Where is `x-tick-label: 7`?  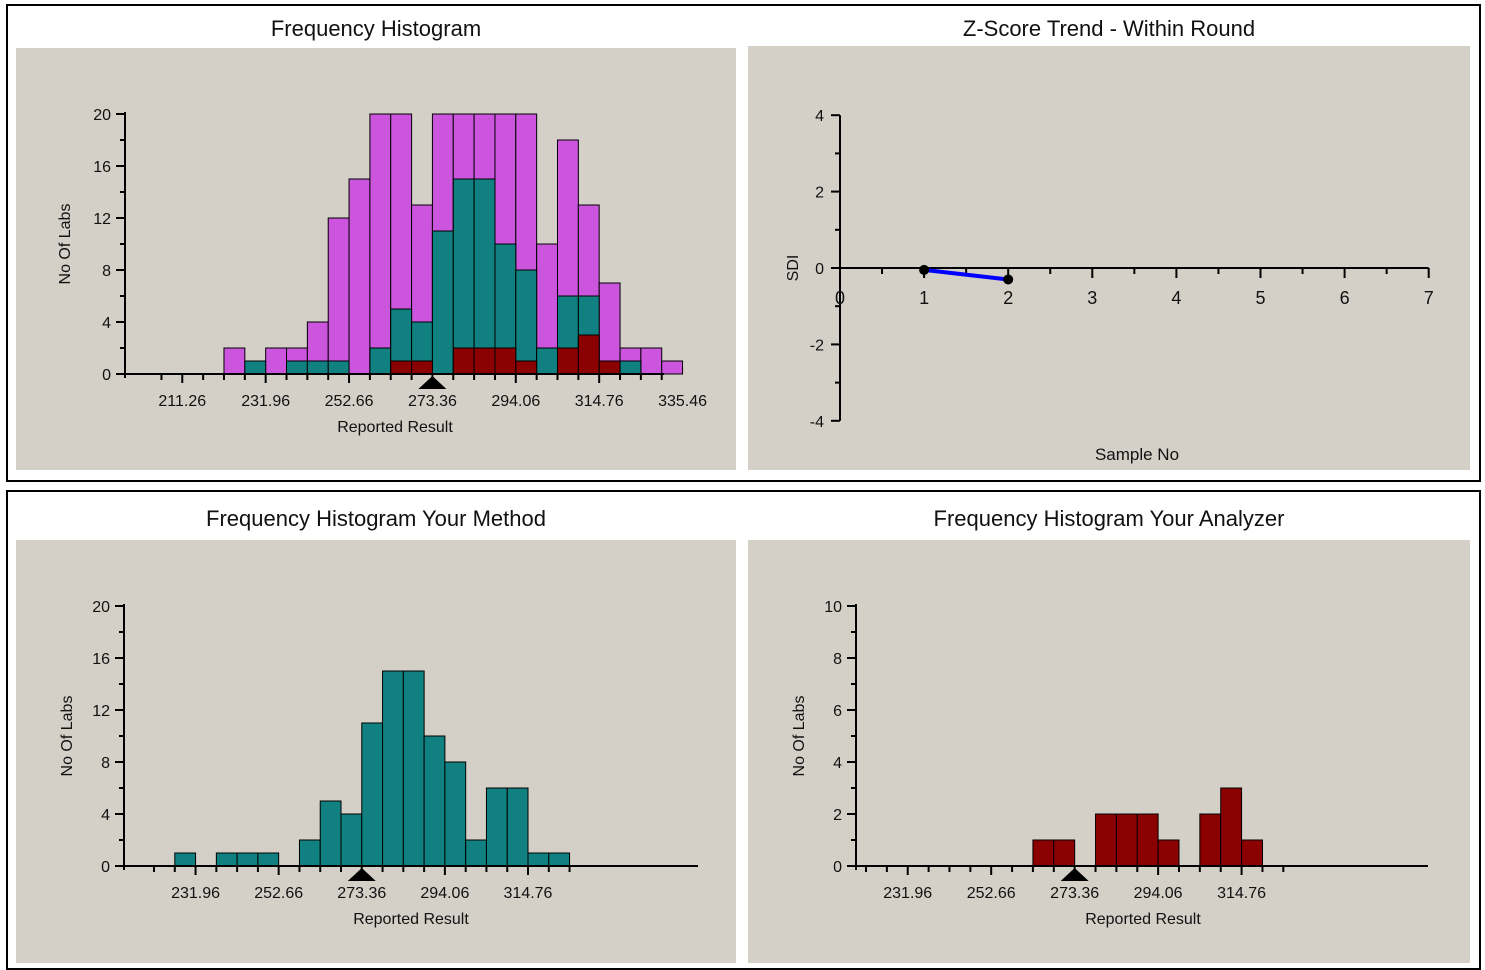
x-tick-label: 7 is located at coordinates (1429, 298).